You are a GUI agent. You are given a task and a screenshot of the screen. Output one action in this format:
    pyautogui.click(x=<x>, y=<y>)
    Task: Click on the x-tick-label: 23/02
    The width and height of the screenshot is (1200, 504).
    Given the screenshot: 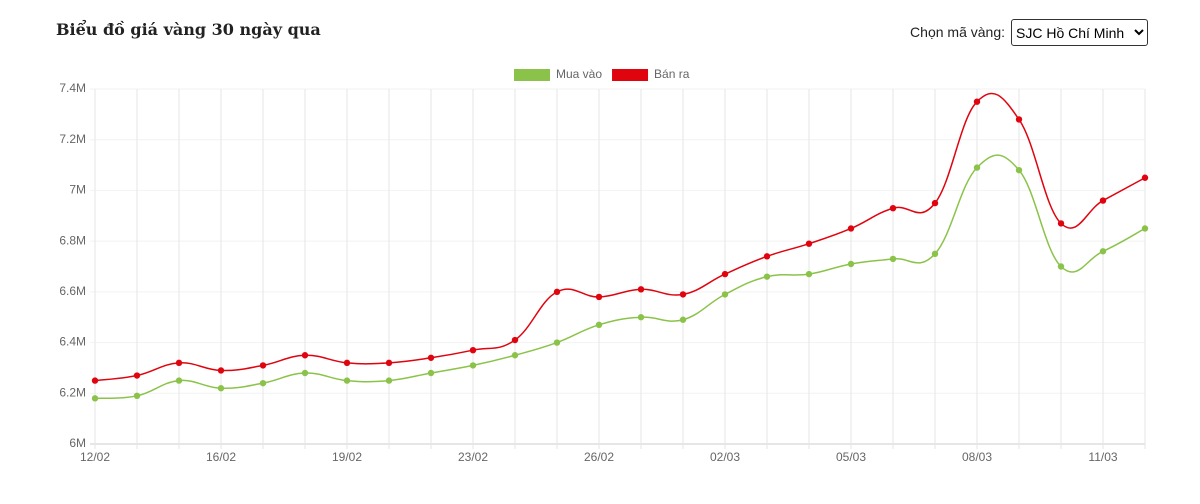 What is the action you would take?
    pyautogui.click(x=473, y=457)
    